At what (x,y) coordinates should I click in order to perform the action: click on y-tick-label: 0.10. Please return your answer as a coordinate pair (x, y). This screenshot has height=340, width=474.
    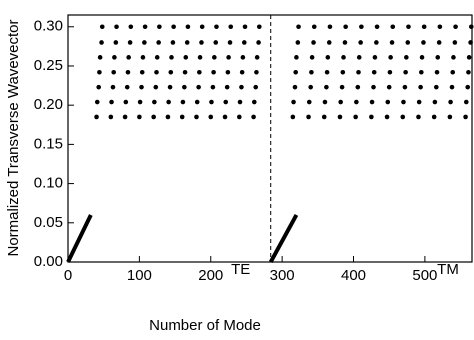
    Looking at the image, I should click on (48, 183).